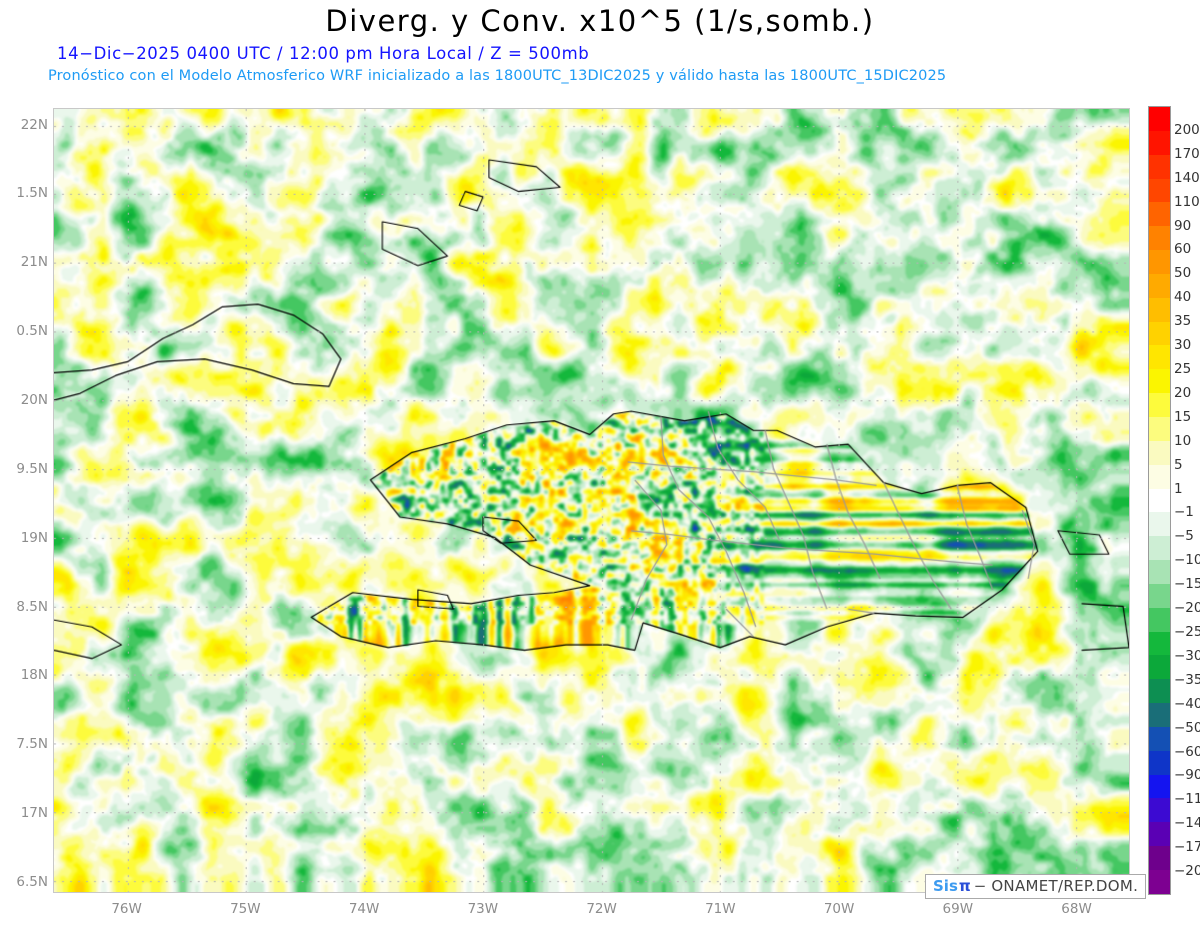 The width and height of the screenshot is (1200, 927). I want to click on logo-sis-text: Sis, so click(945, 886).